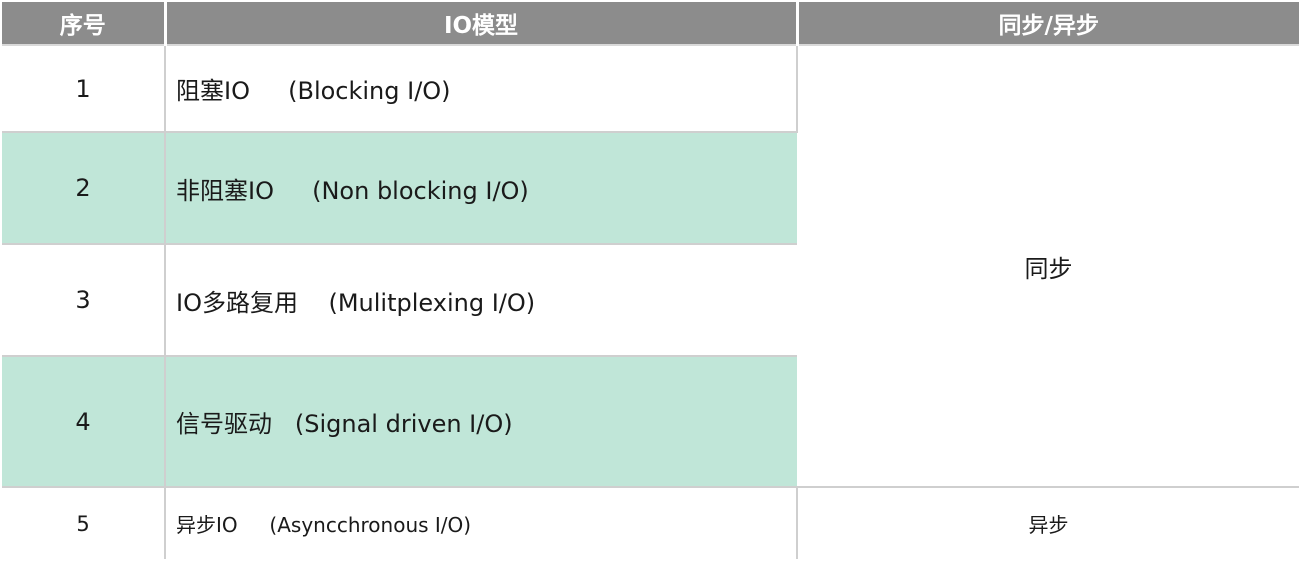  I want to click on table-row: 5 异步IO (Asyncchronous I/O) 异步, so click(650, 523).